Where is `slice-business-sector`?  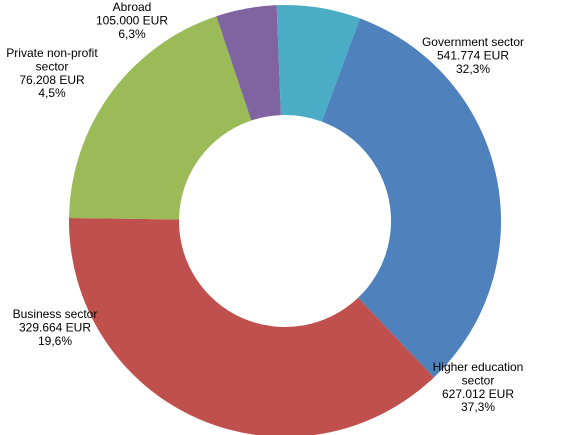
slice-business-sector is located at coordinates (160, 118).